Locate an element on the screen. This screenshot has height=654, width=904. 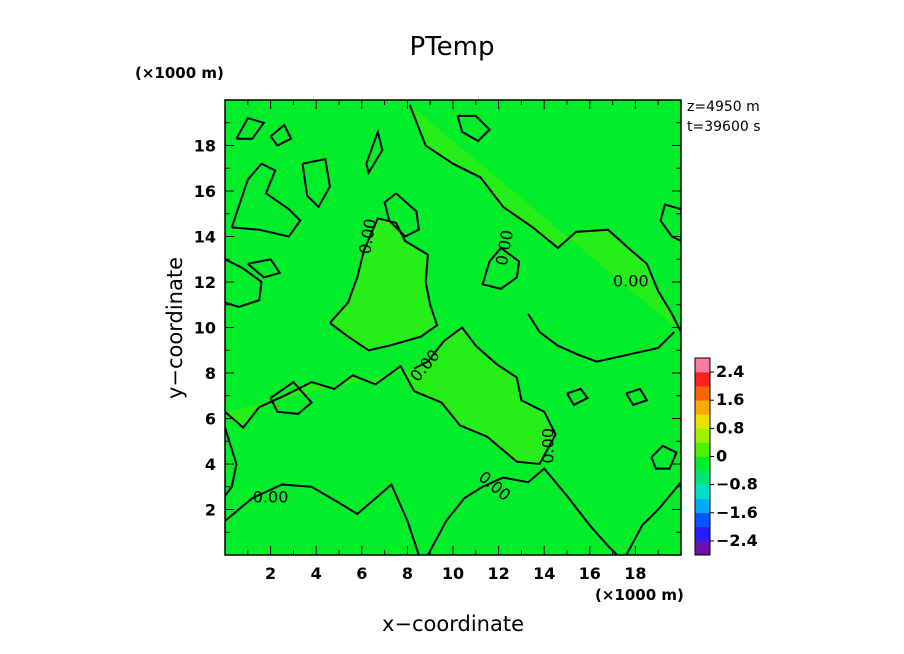
x-tick-label: 14 is located at coordinates (544, 573).